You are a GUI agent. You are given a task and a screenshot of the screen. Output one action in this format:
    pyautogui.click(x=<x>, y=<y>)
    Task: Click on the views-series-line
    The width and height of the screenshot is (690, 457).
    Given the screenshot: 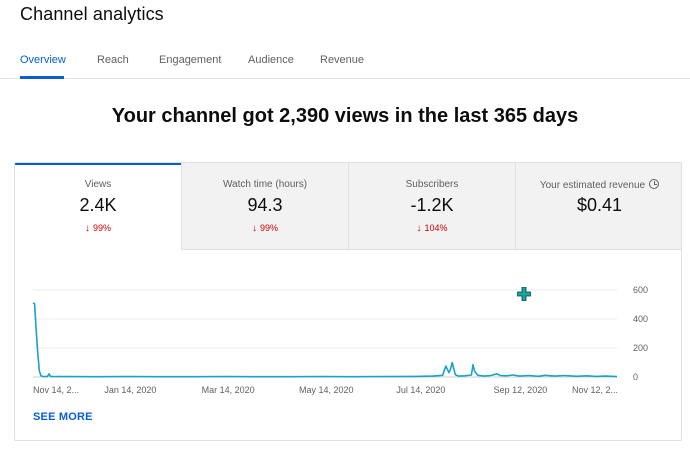 What is the action you would take?
    pyautogui.click(x=325, y=340)
    